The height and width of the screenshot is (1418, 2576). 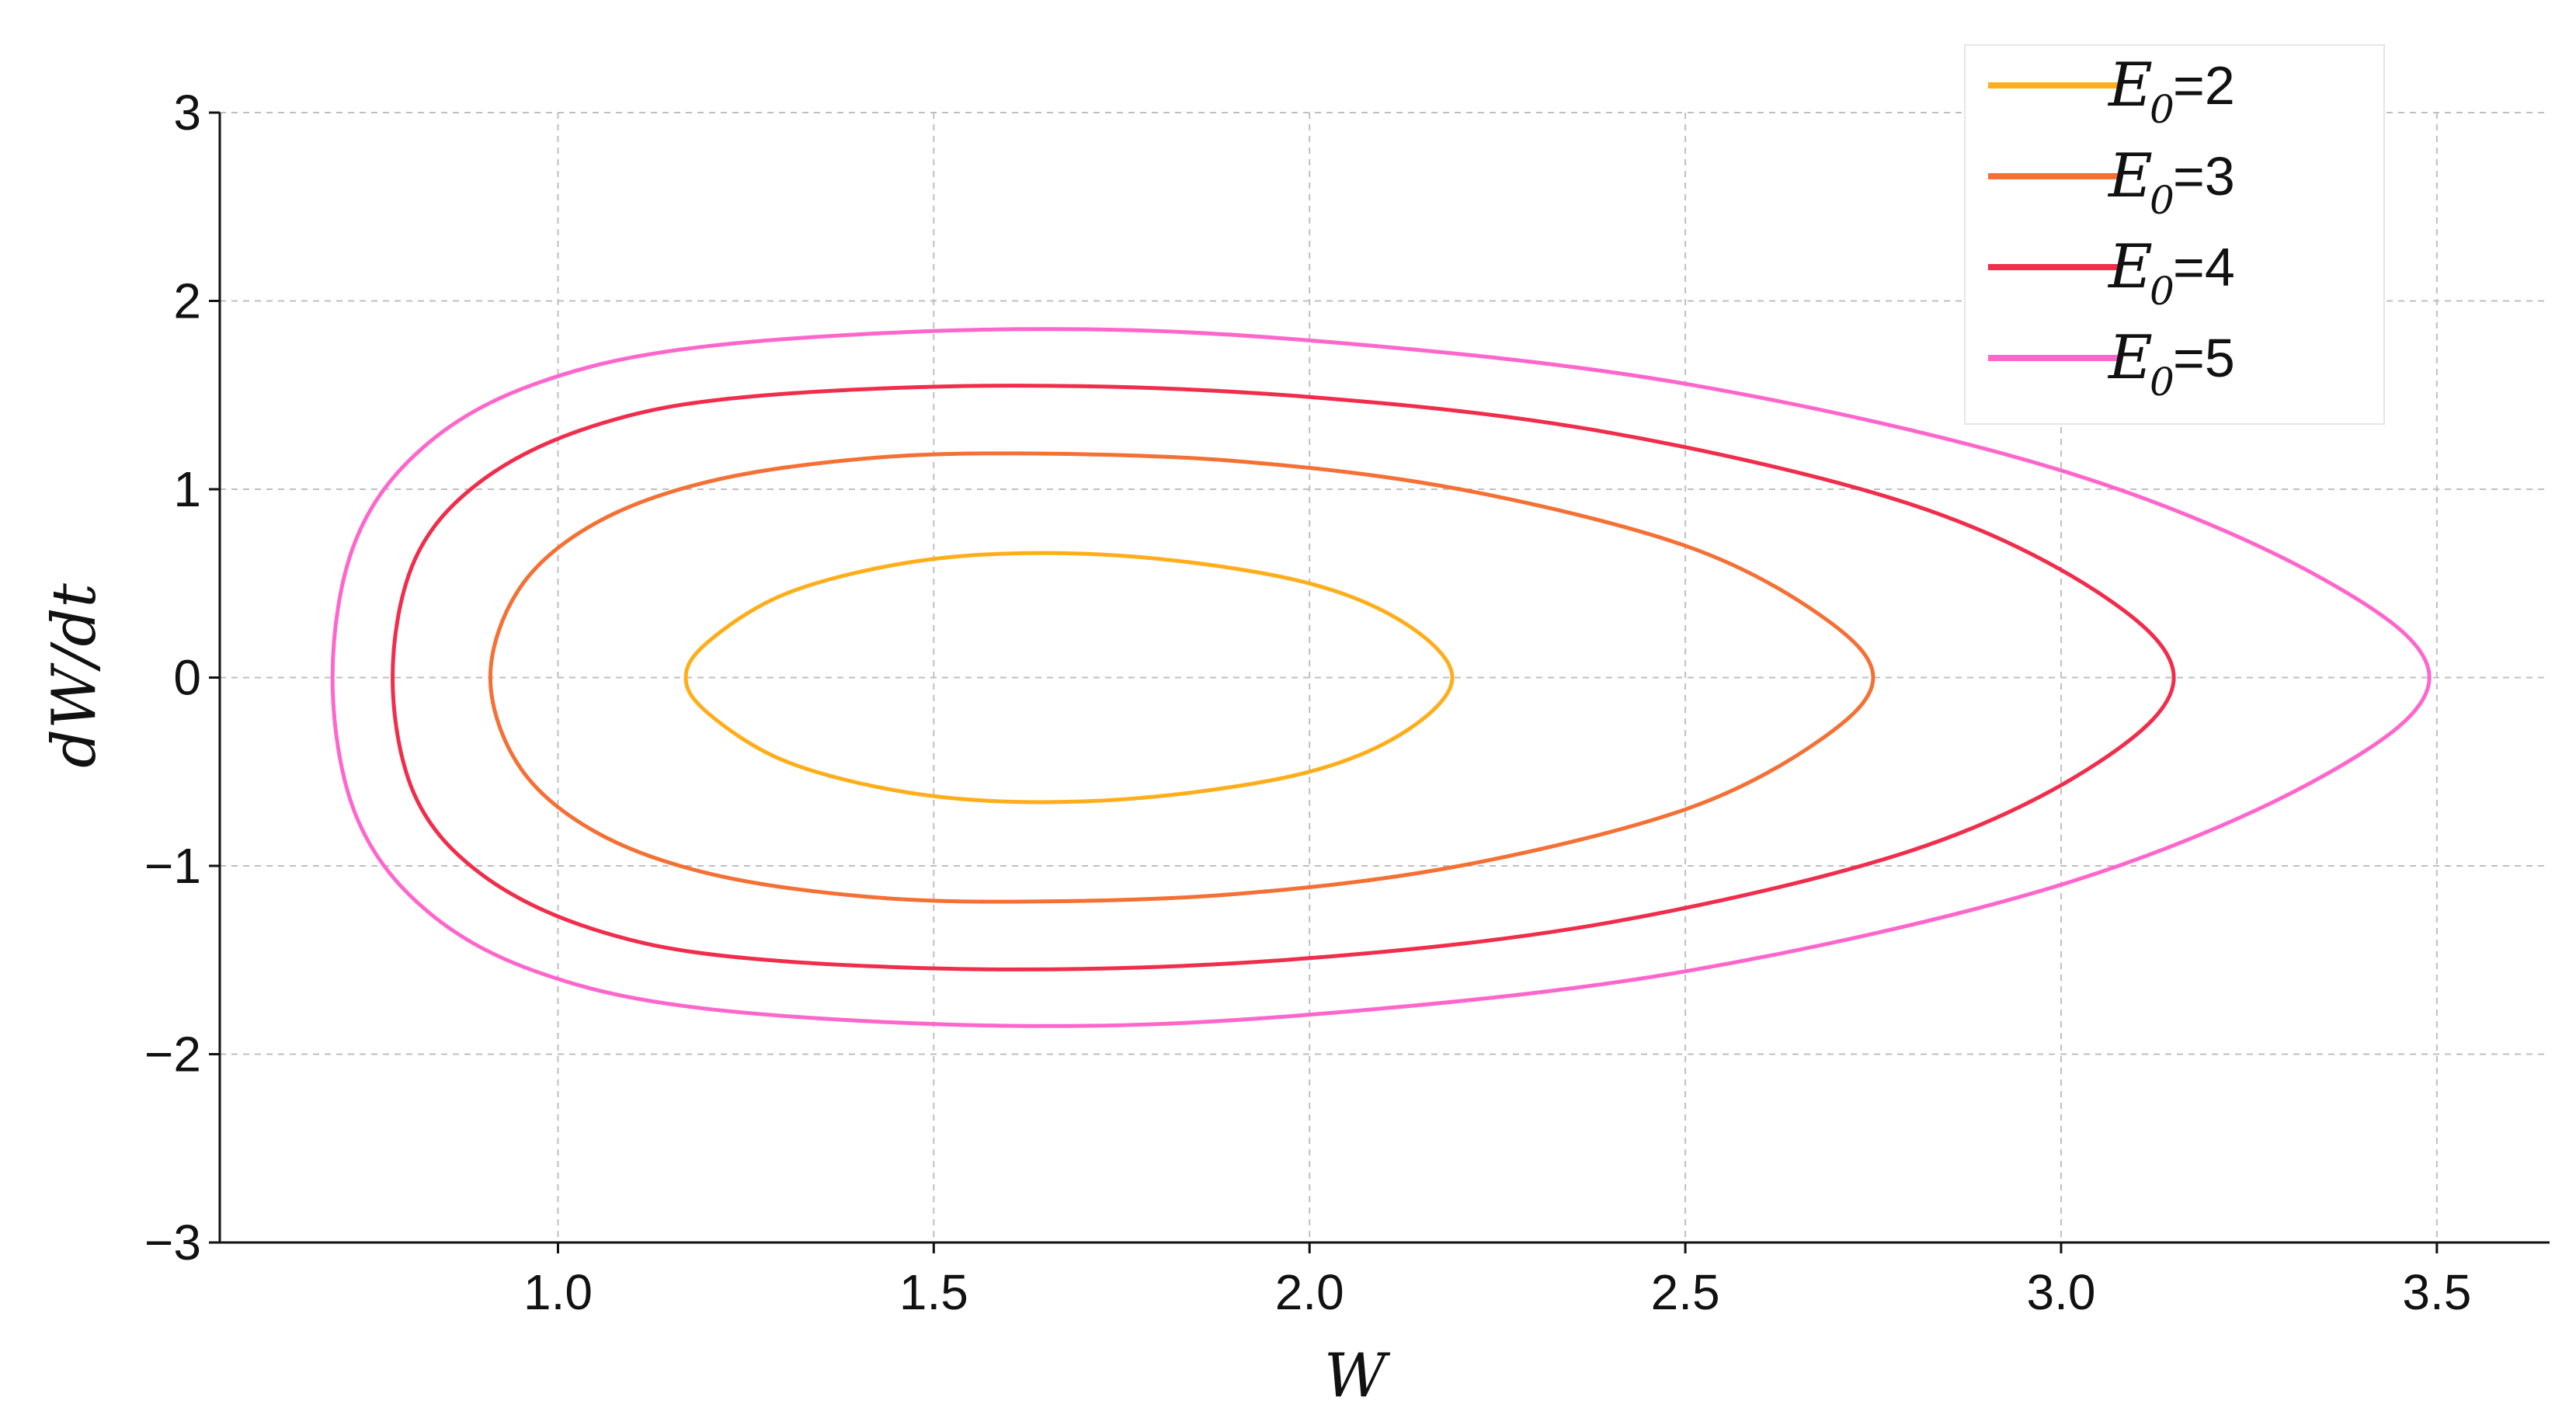 What do you see at coordinates (2204, 85) in the screenshot?
I see `legend-value: =2` at bounding box center [2204, 85].